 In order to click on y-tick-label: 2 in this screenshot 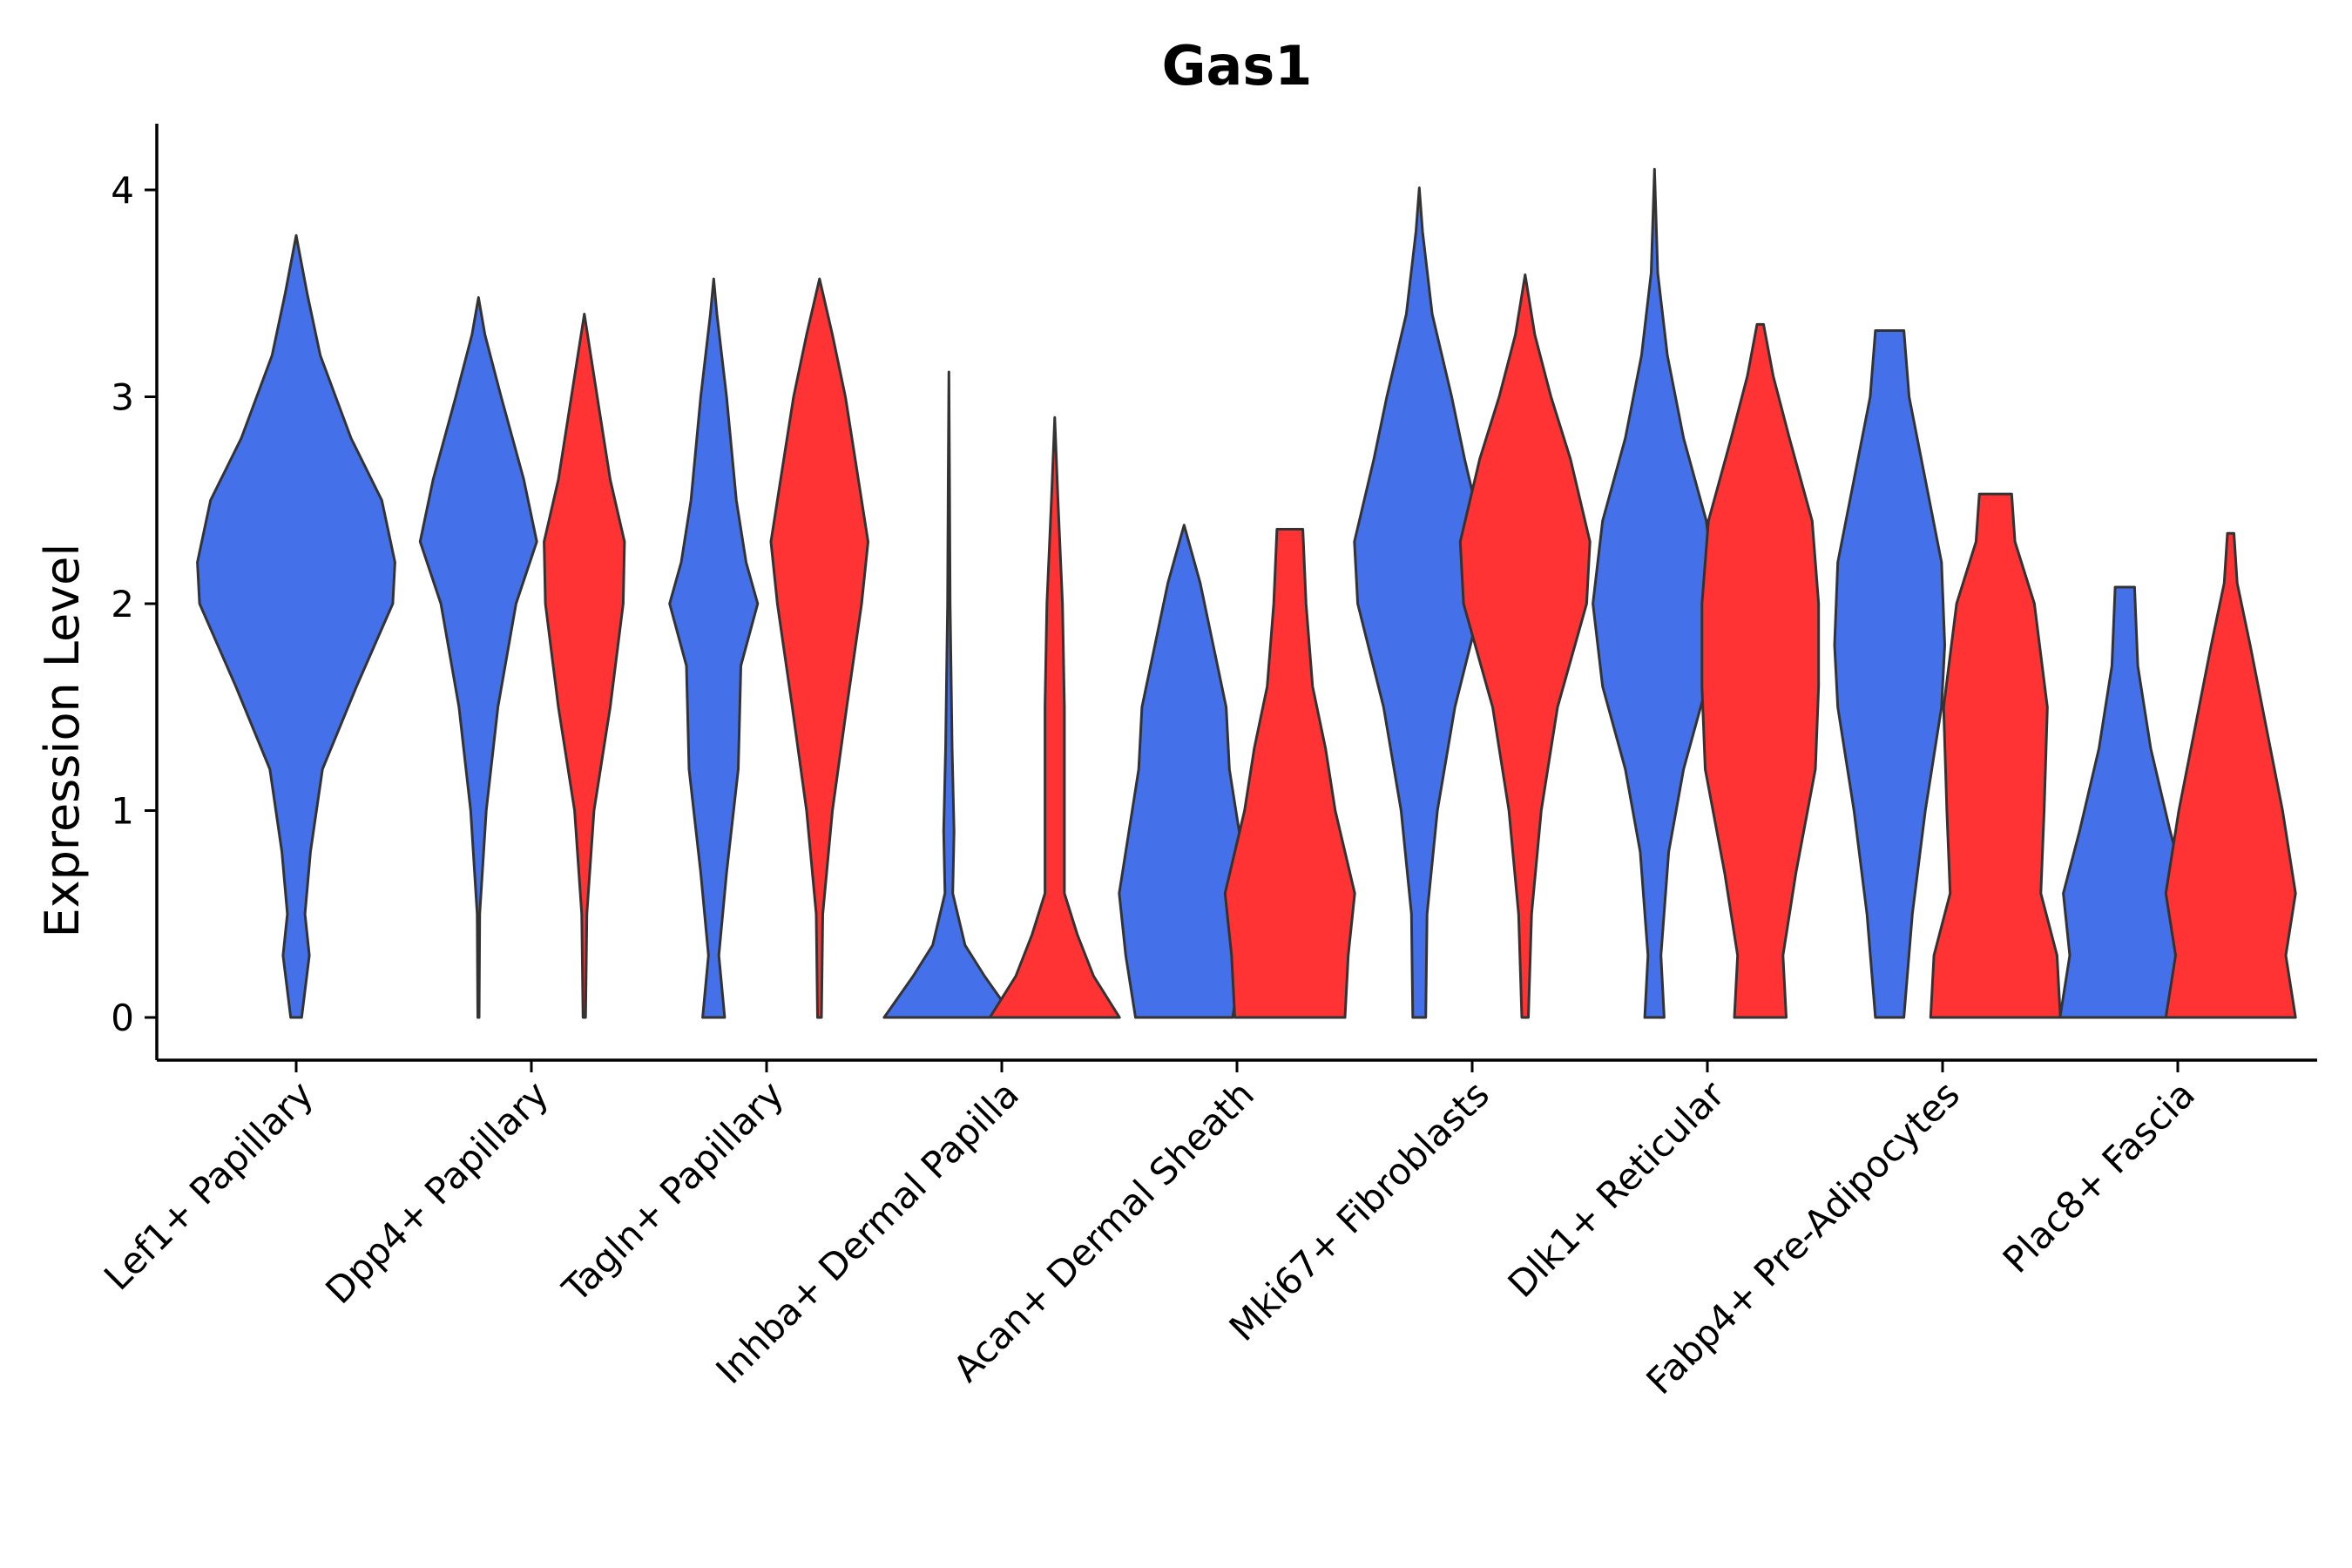, I will do `click(122, 604)`.